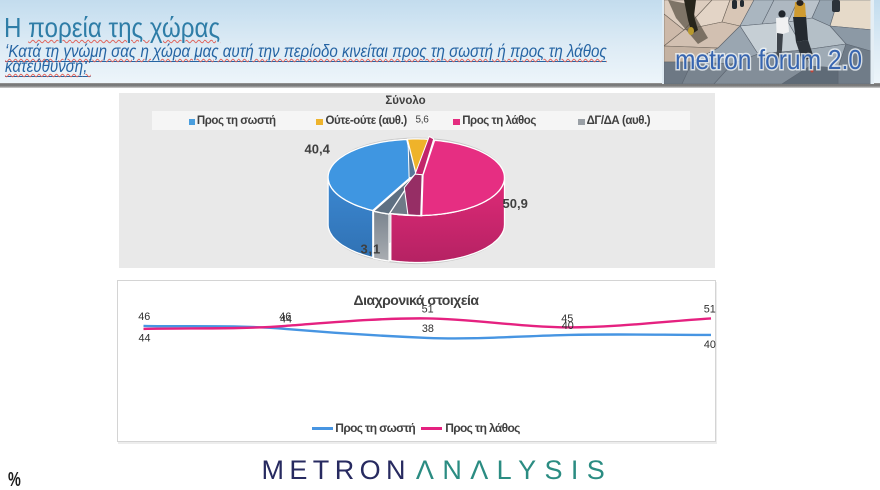  What do you see at coordinates (428, 329) in the screenshot?
I see `svg-text: 38` at bounding box center [428, 329].